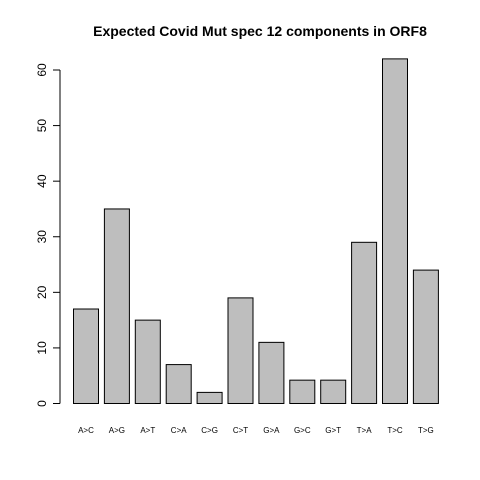  What do you see at coordinates (240, 430) in the screenshot?
I see `x-tick-label: C>T` at bounding box center [240, 430].